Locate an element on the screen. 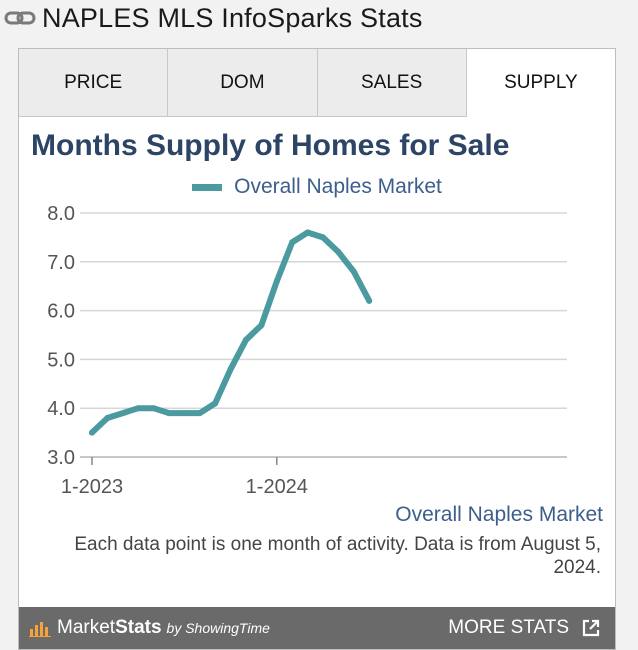 Image resolution: width=638 pixels, height=650 pixels. bar-chart-icon is located at coordinates (41, 628).